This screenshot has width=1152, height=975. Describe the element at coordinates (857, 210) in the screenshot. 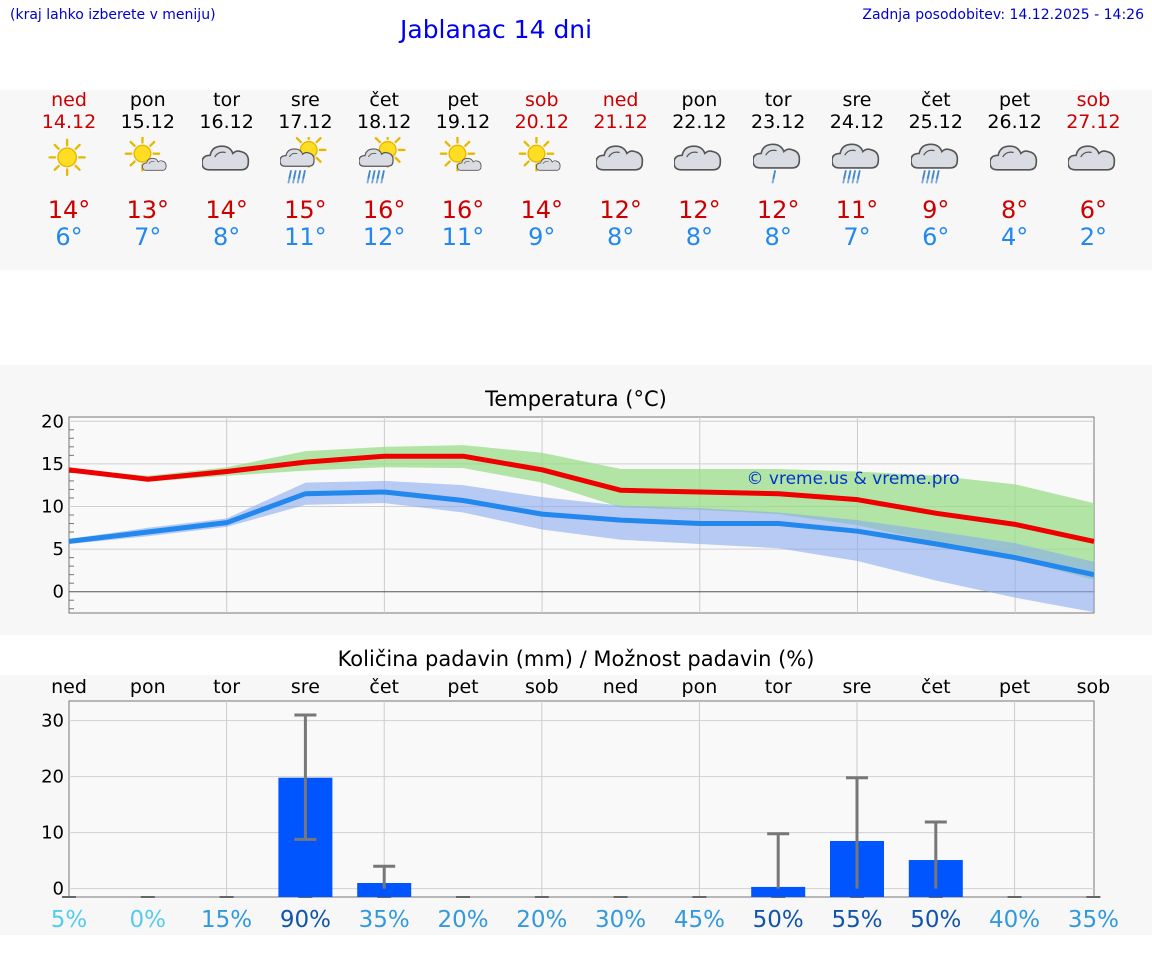

I see `max-temperature: 11°` at that location.